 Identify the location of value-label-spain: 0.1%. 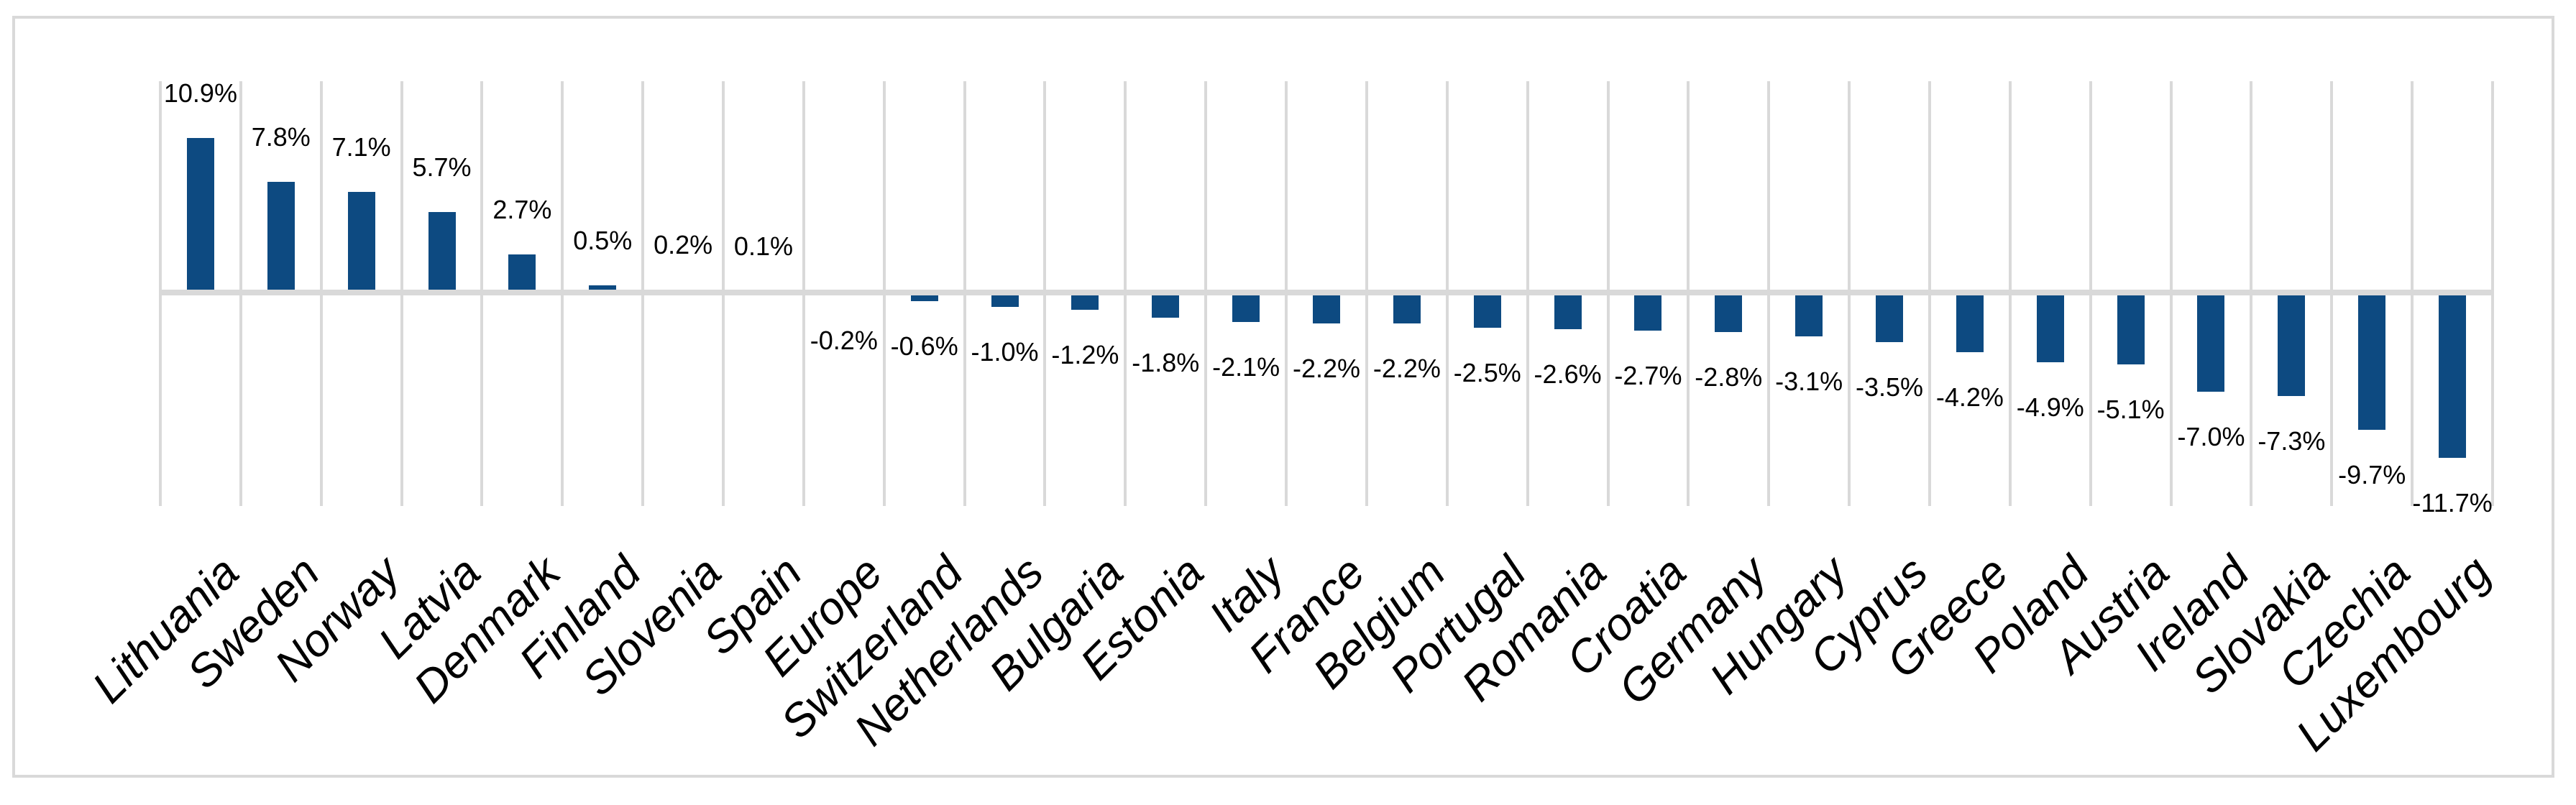
(763, 246).